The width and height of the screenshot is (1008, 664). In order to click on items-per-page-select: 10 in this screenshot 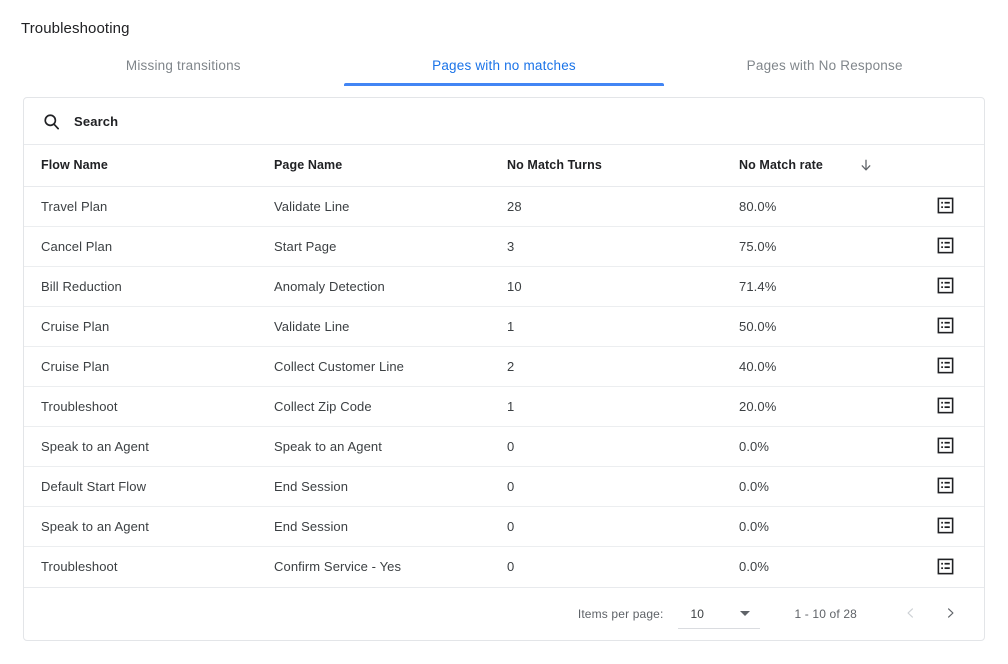, I will do `click(719, 614)`.